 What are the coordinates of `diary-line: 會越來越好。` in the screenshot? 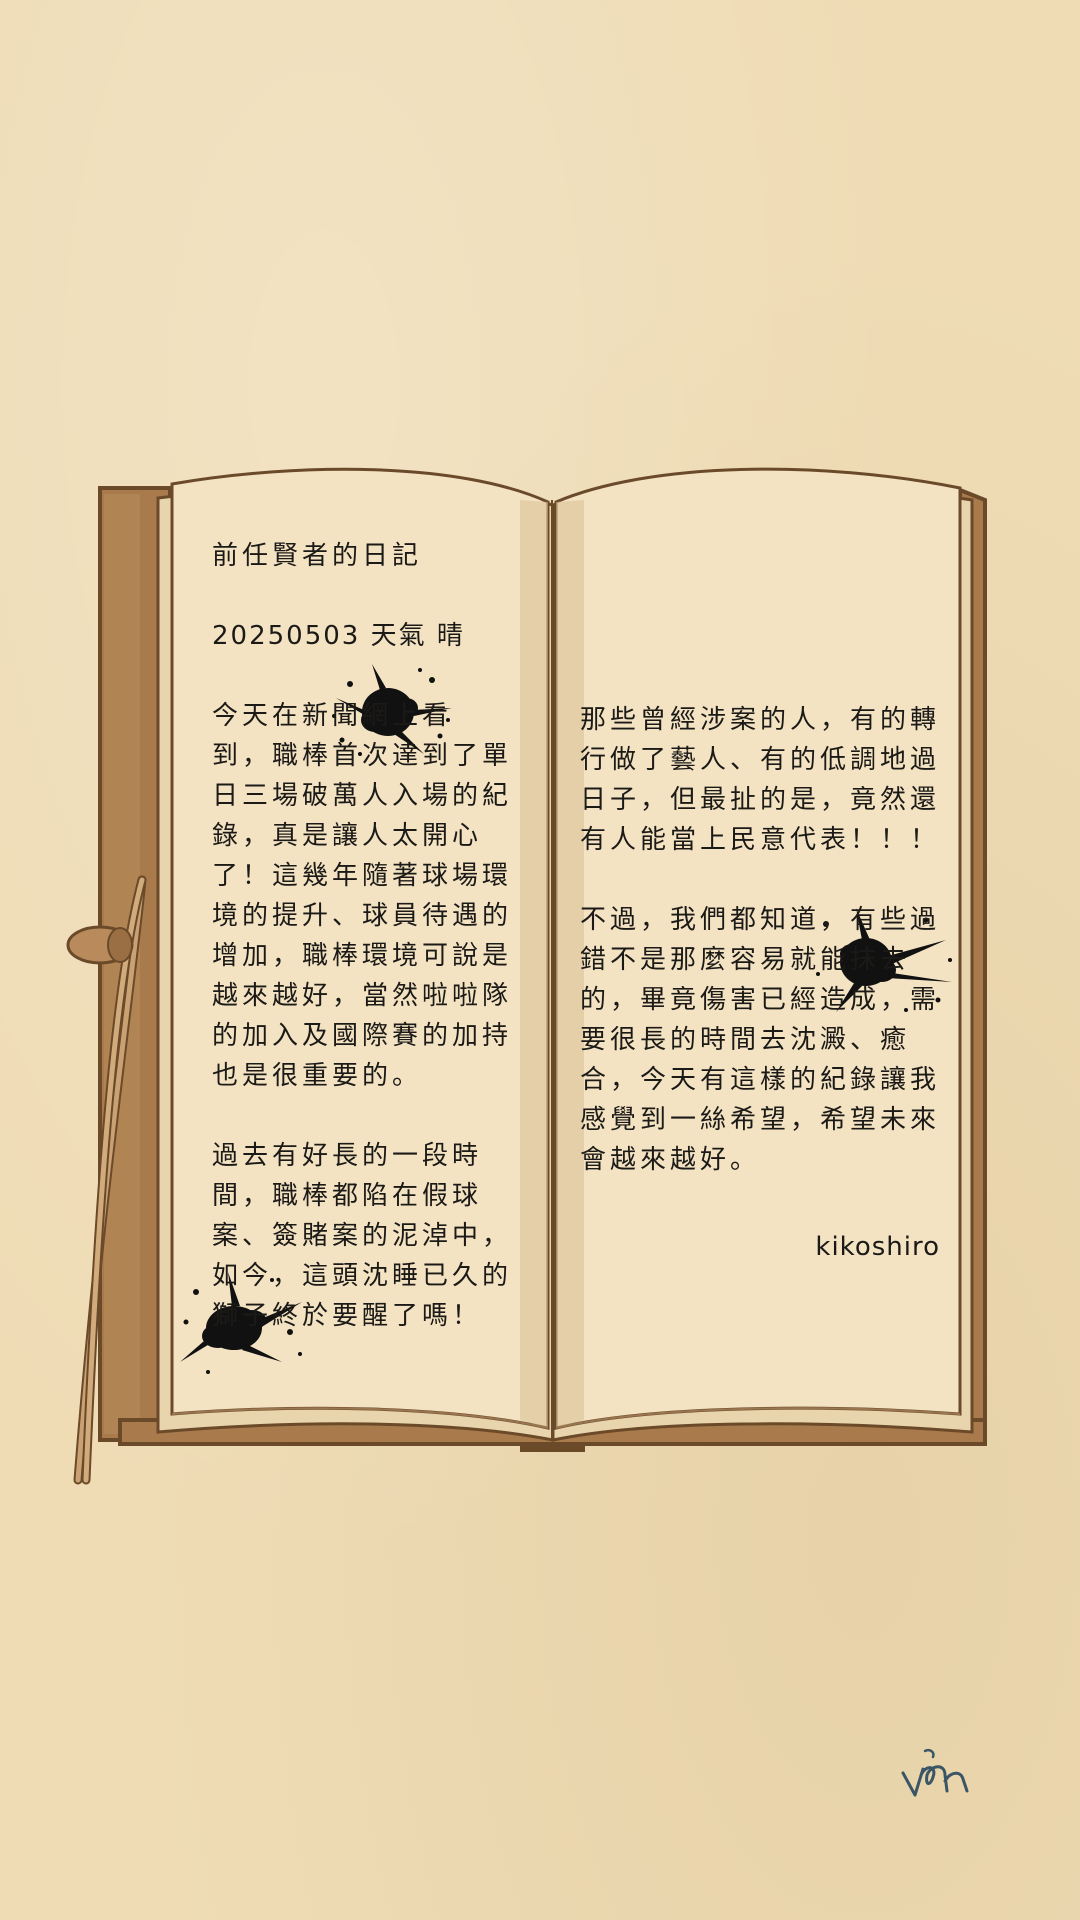 It's located at (670, 1160).